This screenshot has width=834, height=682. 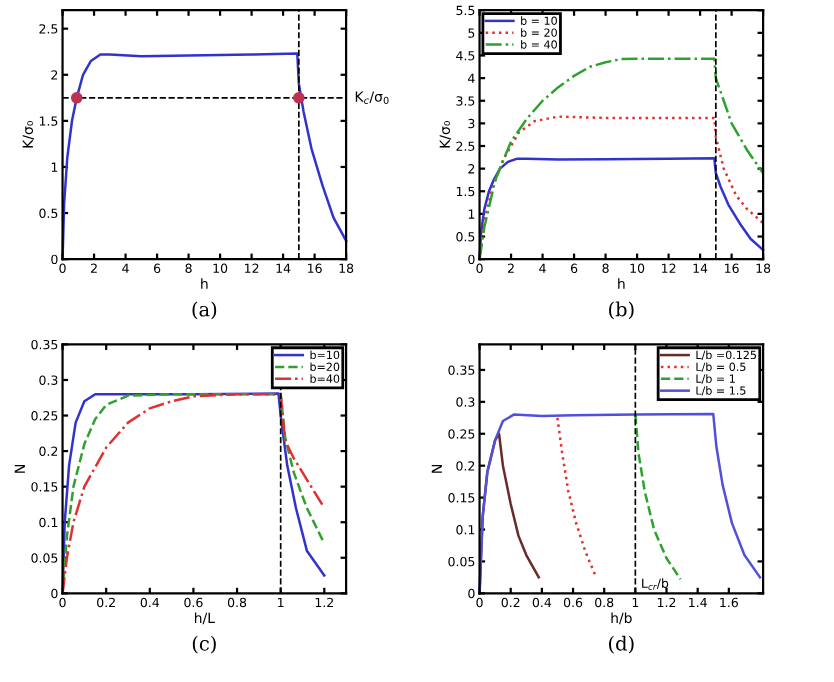 I want to click on text: (b), so click(x=621, y=310).